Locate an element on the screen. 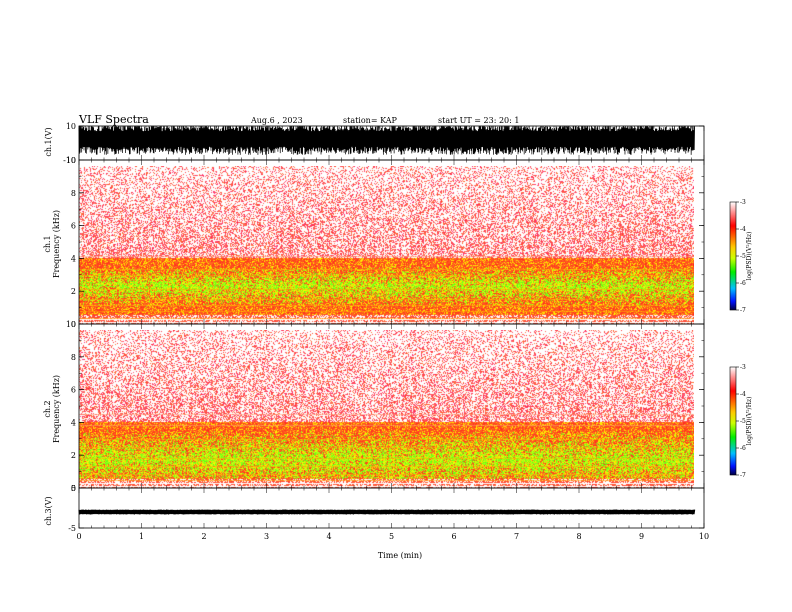 The height and width of the screenshot is (612, 792). x-tick-label: 5 is located at coordinates (391, 536).